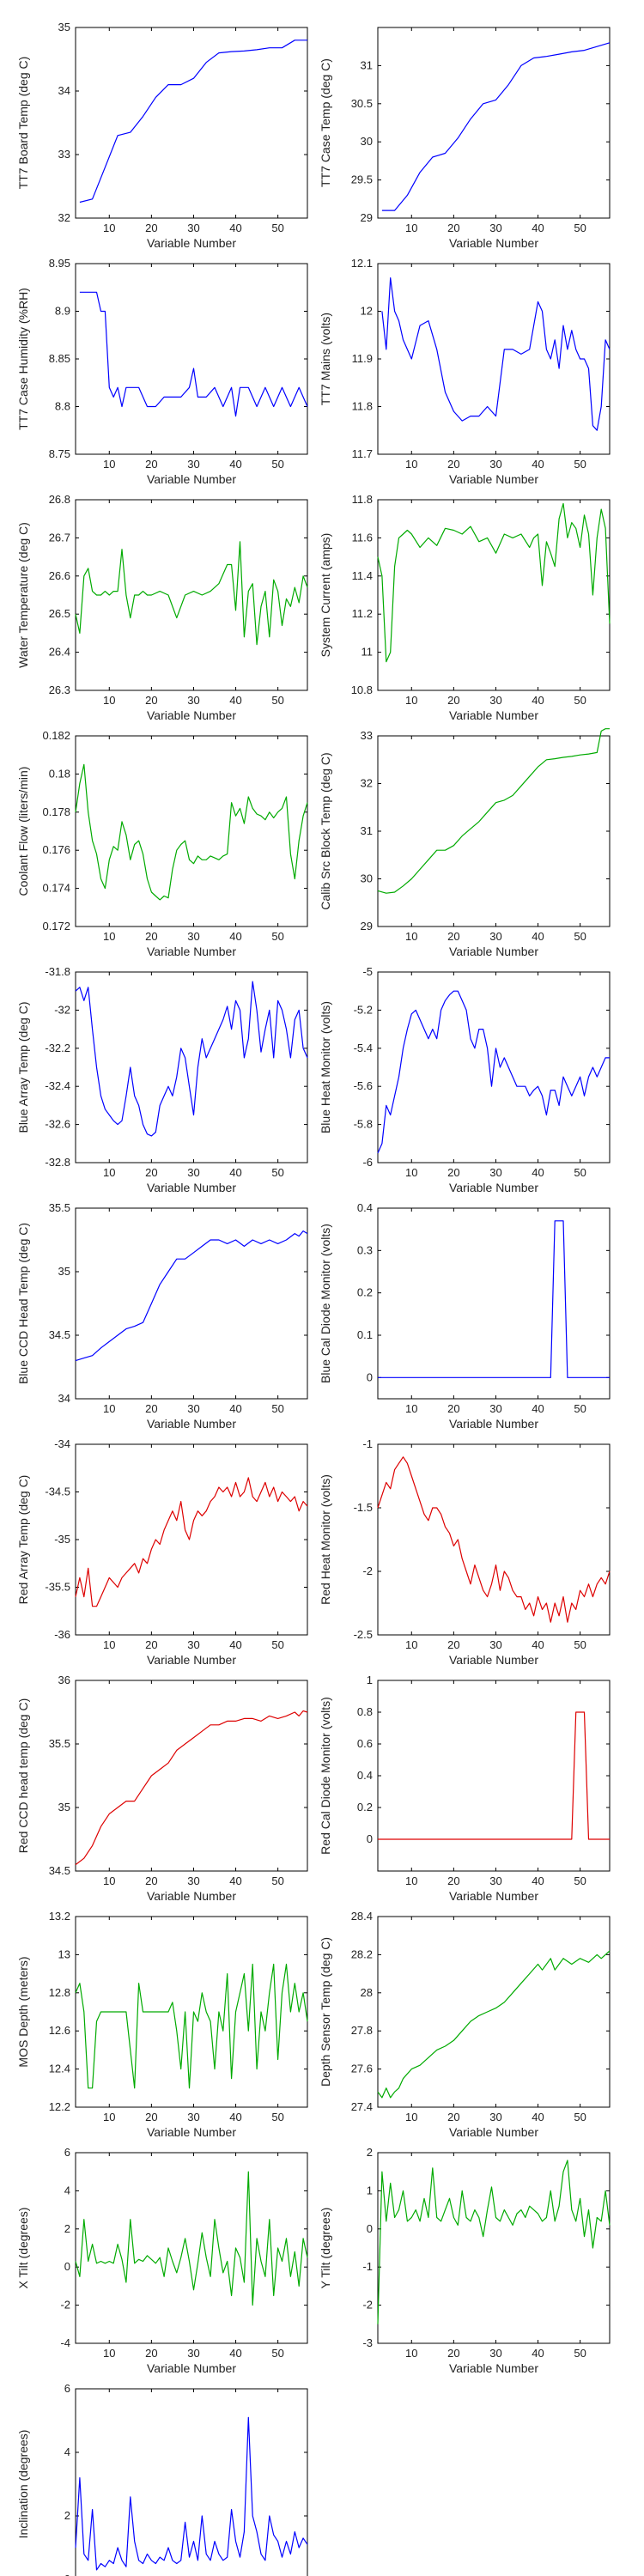 The width and height of the screenshot is (644, 2576). Describe the element at coordinates (59, 652) in the screenshot. I see `y-tick-label: 26.4` at that location.